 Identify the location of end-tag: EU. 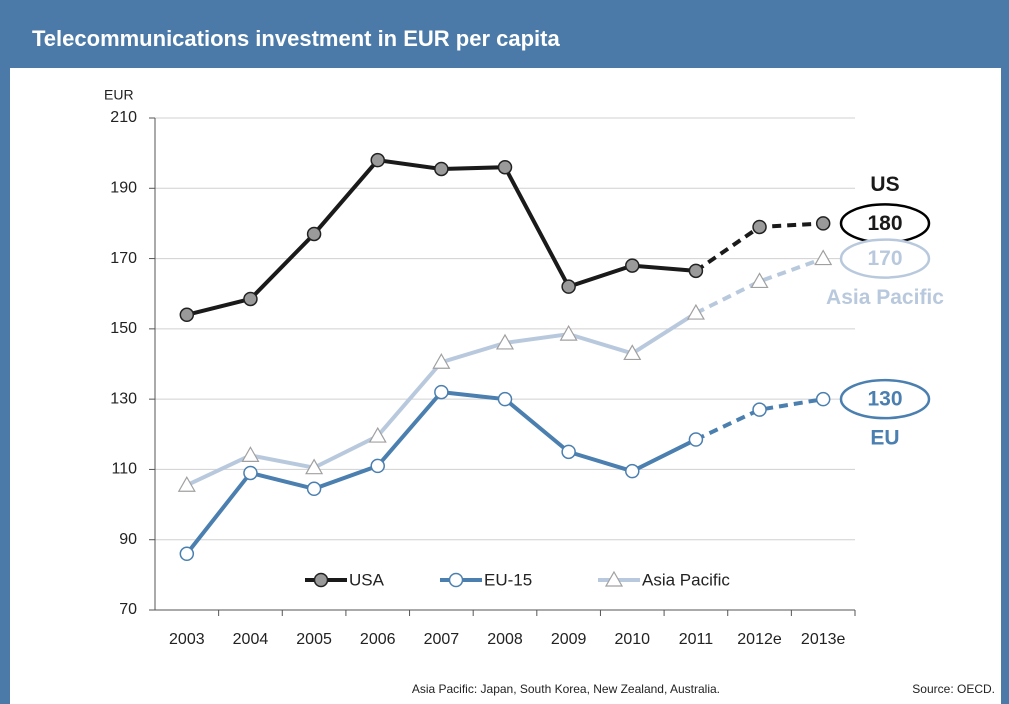
(884, 438).